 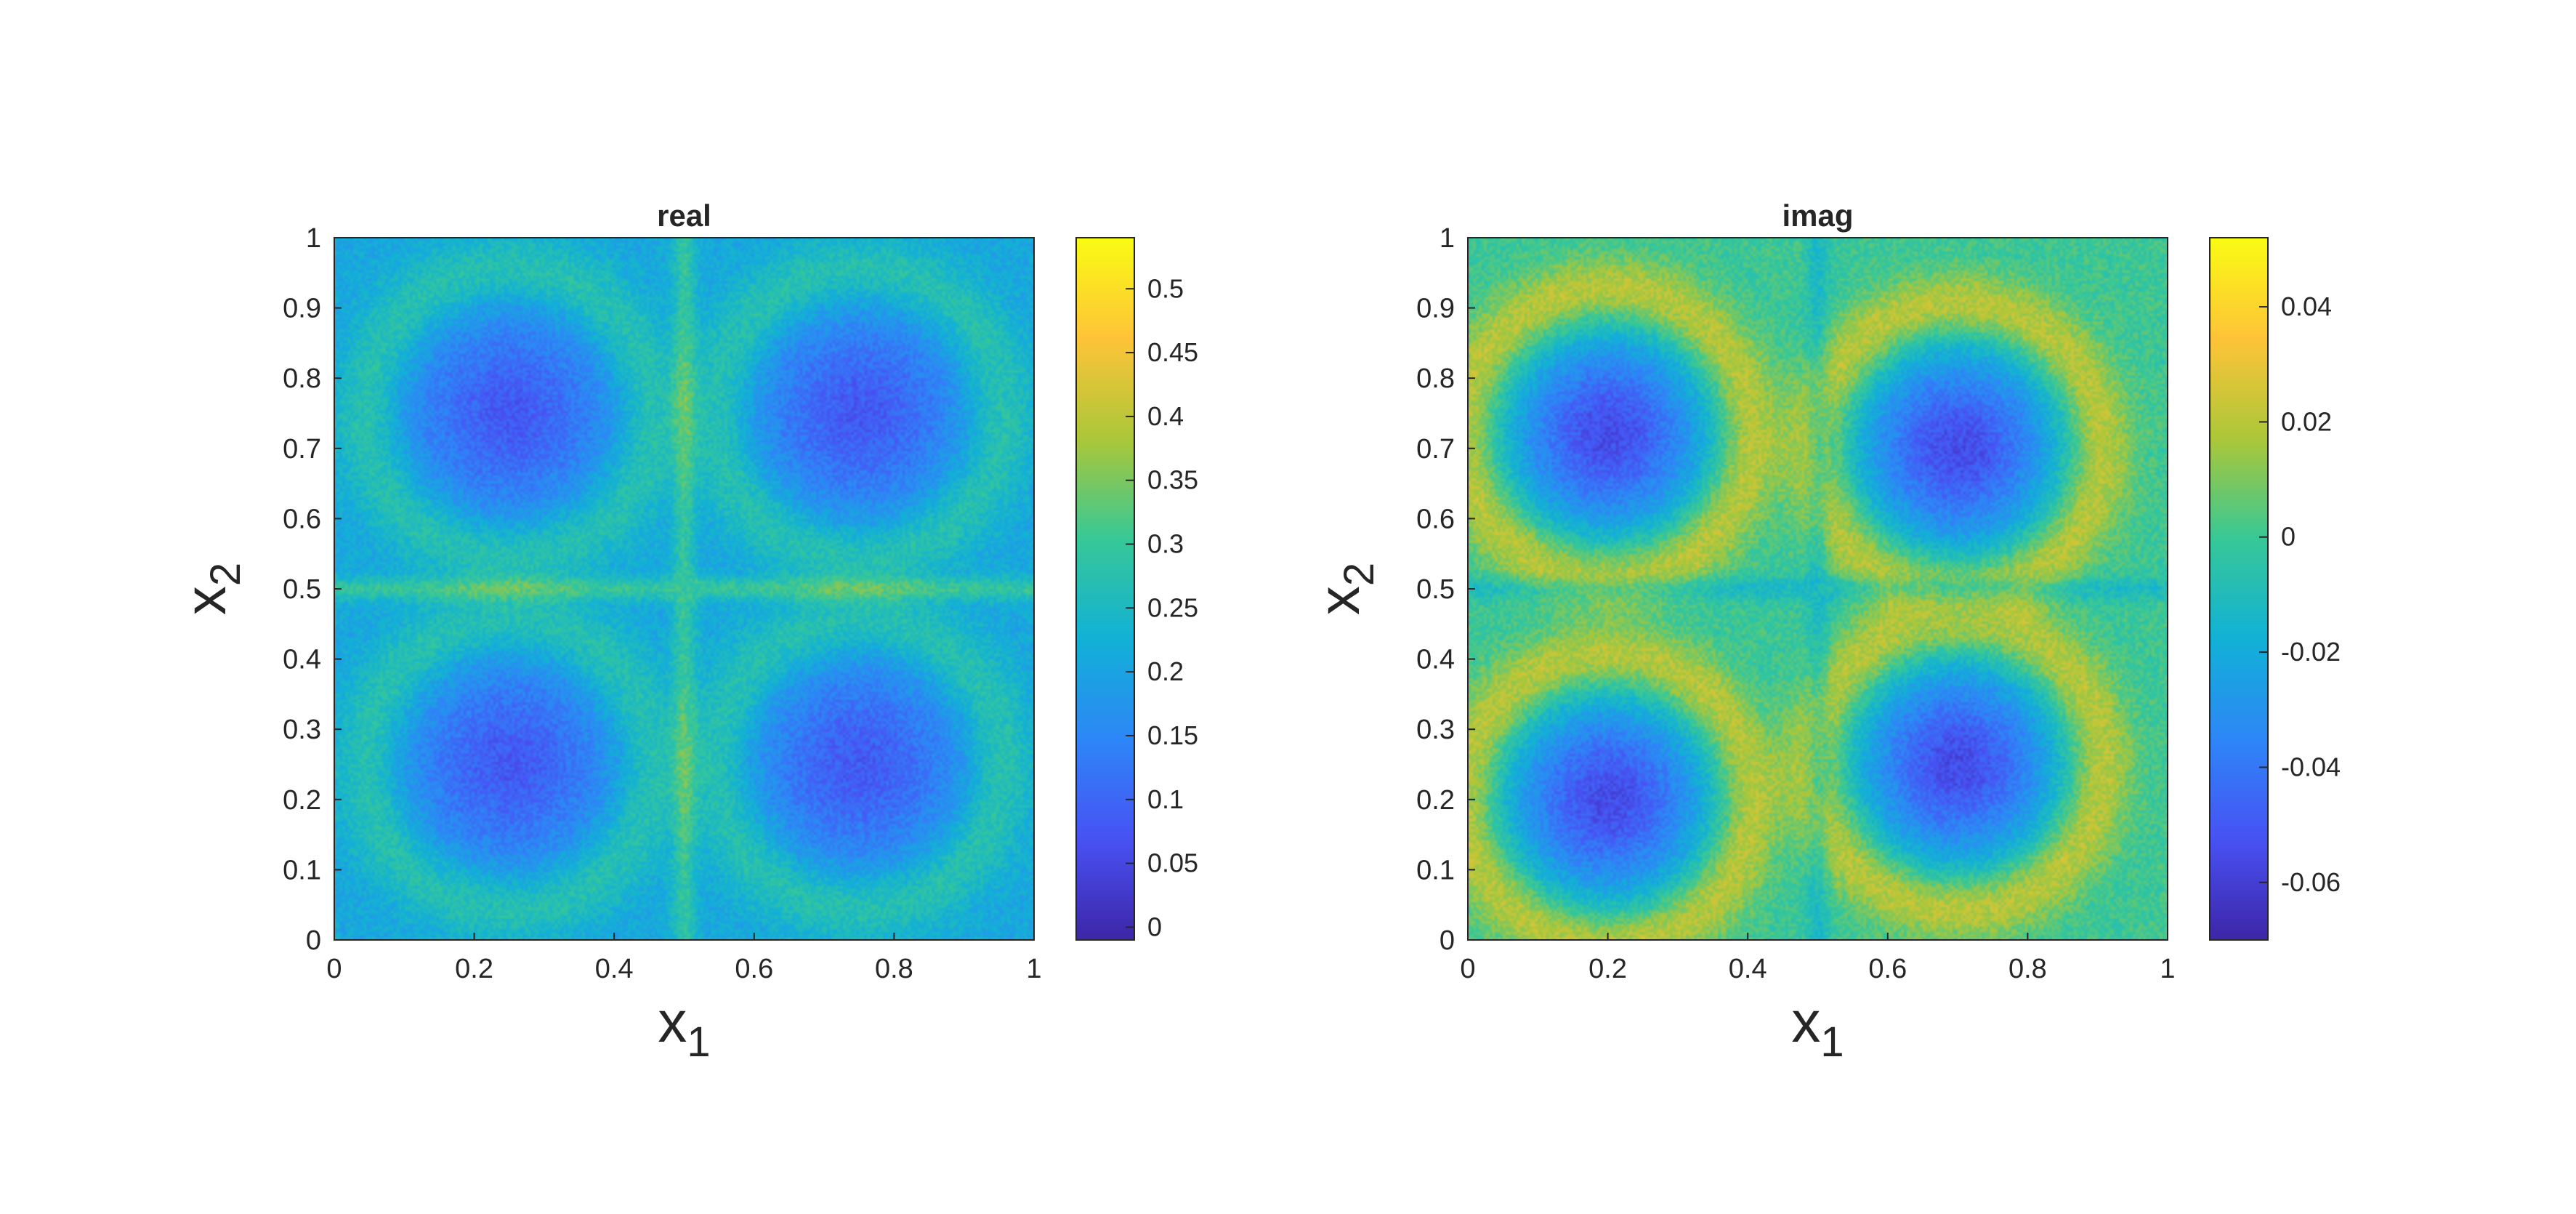 I want to click on real-y-tick-label: 0.2, so click(x=302, y=800).